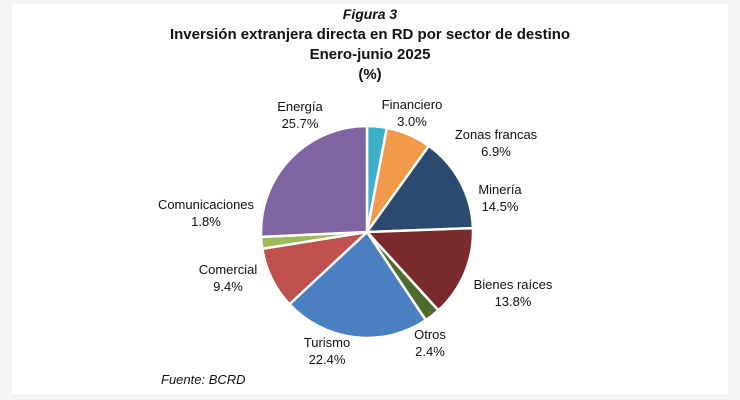  I want to click on slice-label-turismo: Turismo, so click(327, 342).